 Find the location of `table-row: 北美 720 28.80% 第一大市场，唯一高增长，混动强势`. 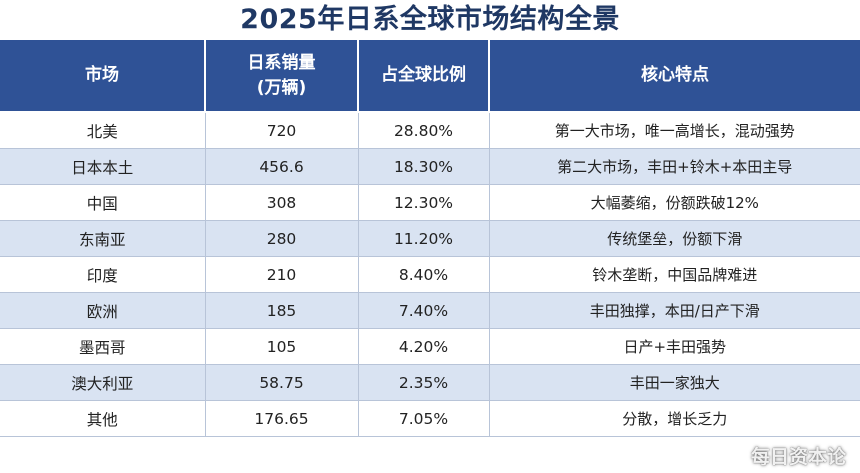

table-row: 北美 720 28.80% 第一大市场，唯一高增长，混动强势 is located at coordinates (430, 130).